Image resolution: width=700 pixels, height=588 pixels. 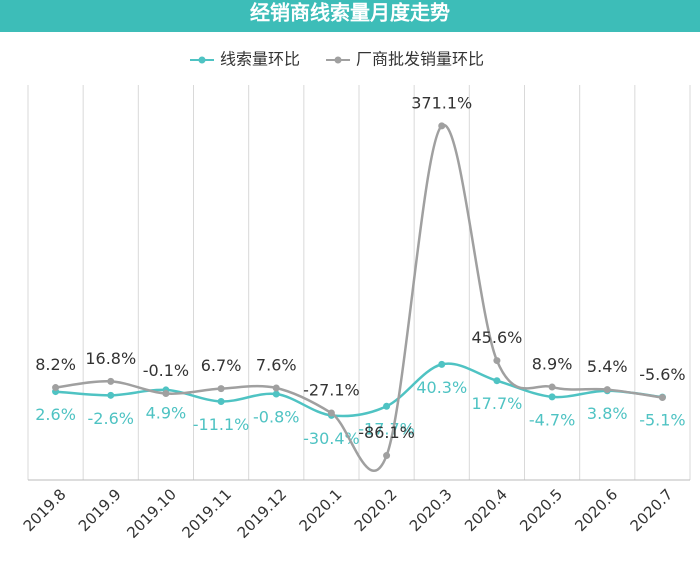 I want to click on data-label: -5.6%, so click(x=662, y=374).